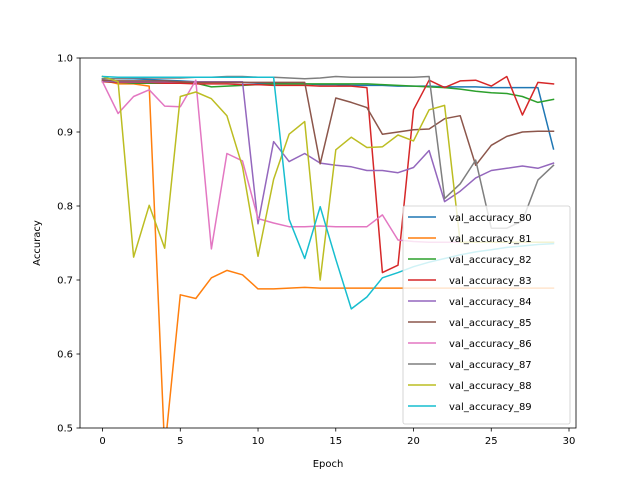  What do you see at coordinates (180, 441) in the screenshot?
I see `x-tick-label: 5` at bounding box center [180, 441].